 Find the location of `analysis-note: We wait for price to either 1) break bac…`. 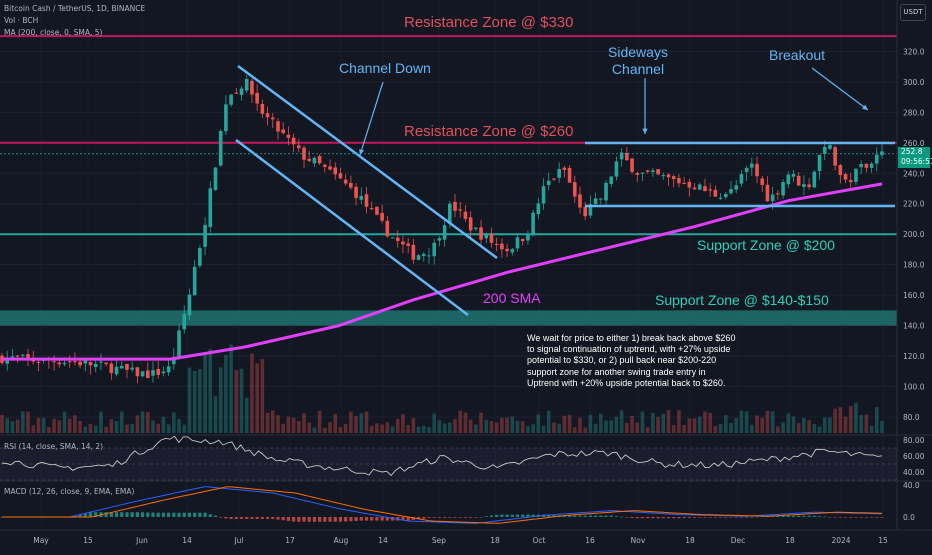

analysis-note: We wait for price to either 1) break bac… is located at coordinates (631, 360).